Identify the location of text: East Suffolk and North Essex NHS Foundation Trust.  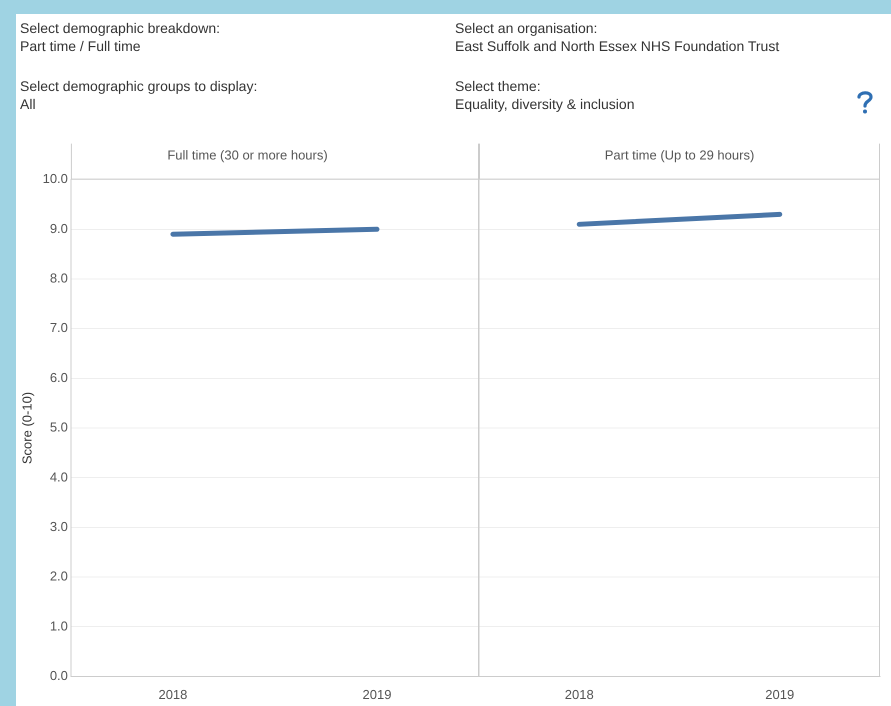
(617, 46).